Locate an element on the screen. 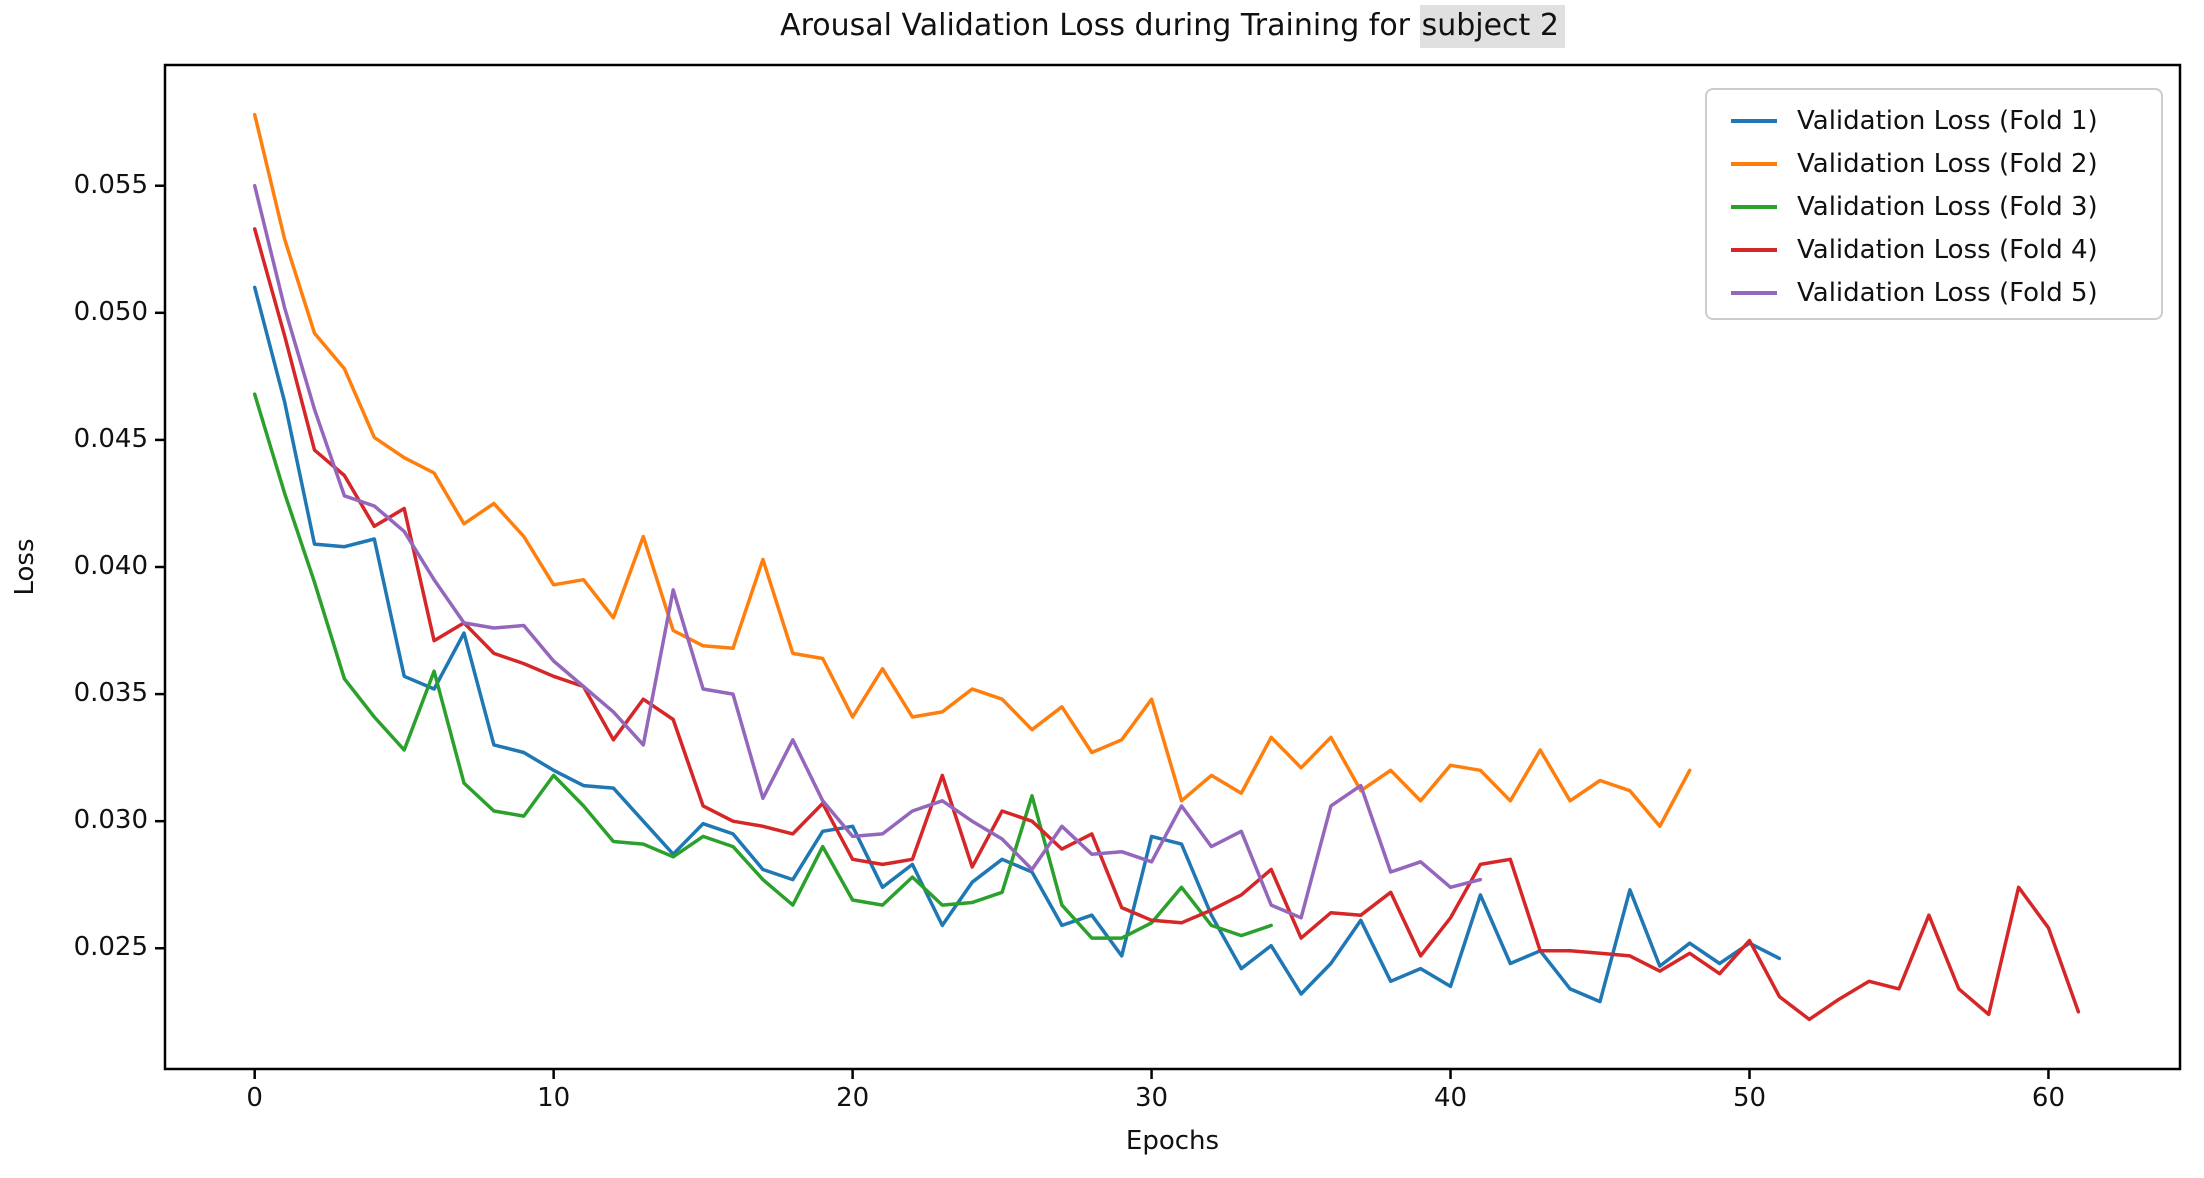 The height and width of the screenshot is (1178, 2204). x-tick-label: 50 is located at coordinates (1749, 1098).